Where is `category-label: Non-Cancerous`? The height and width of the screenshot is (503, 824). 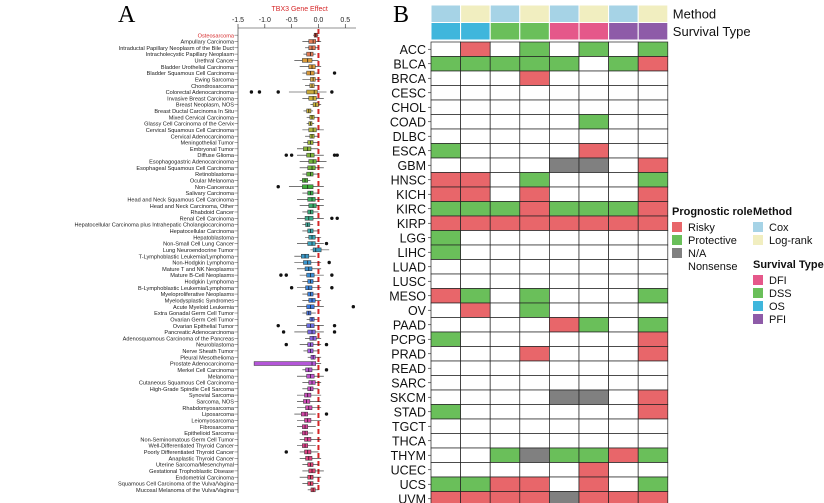 category-label: Non-Cancerous is located at coordinates (214, 188).